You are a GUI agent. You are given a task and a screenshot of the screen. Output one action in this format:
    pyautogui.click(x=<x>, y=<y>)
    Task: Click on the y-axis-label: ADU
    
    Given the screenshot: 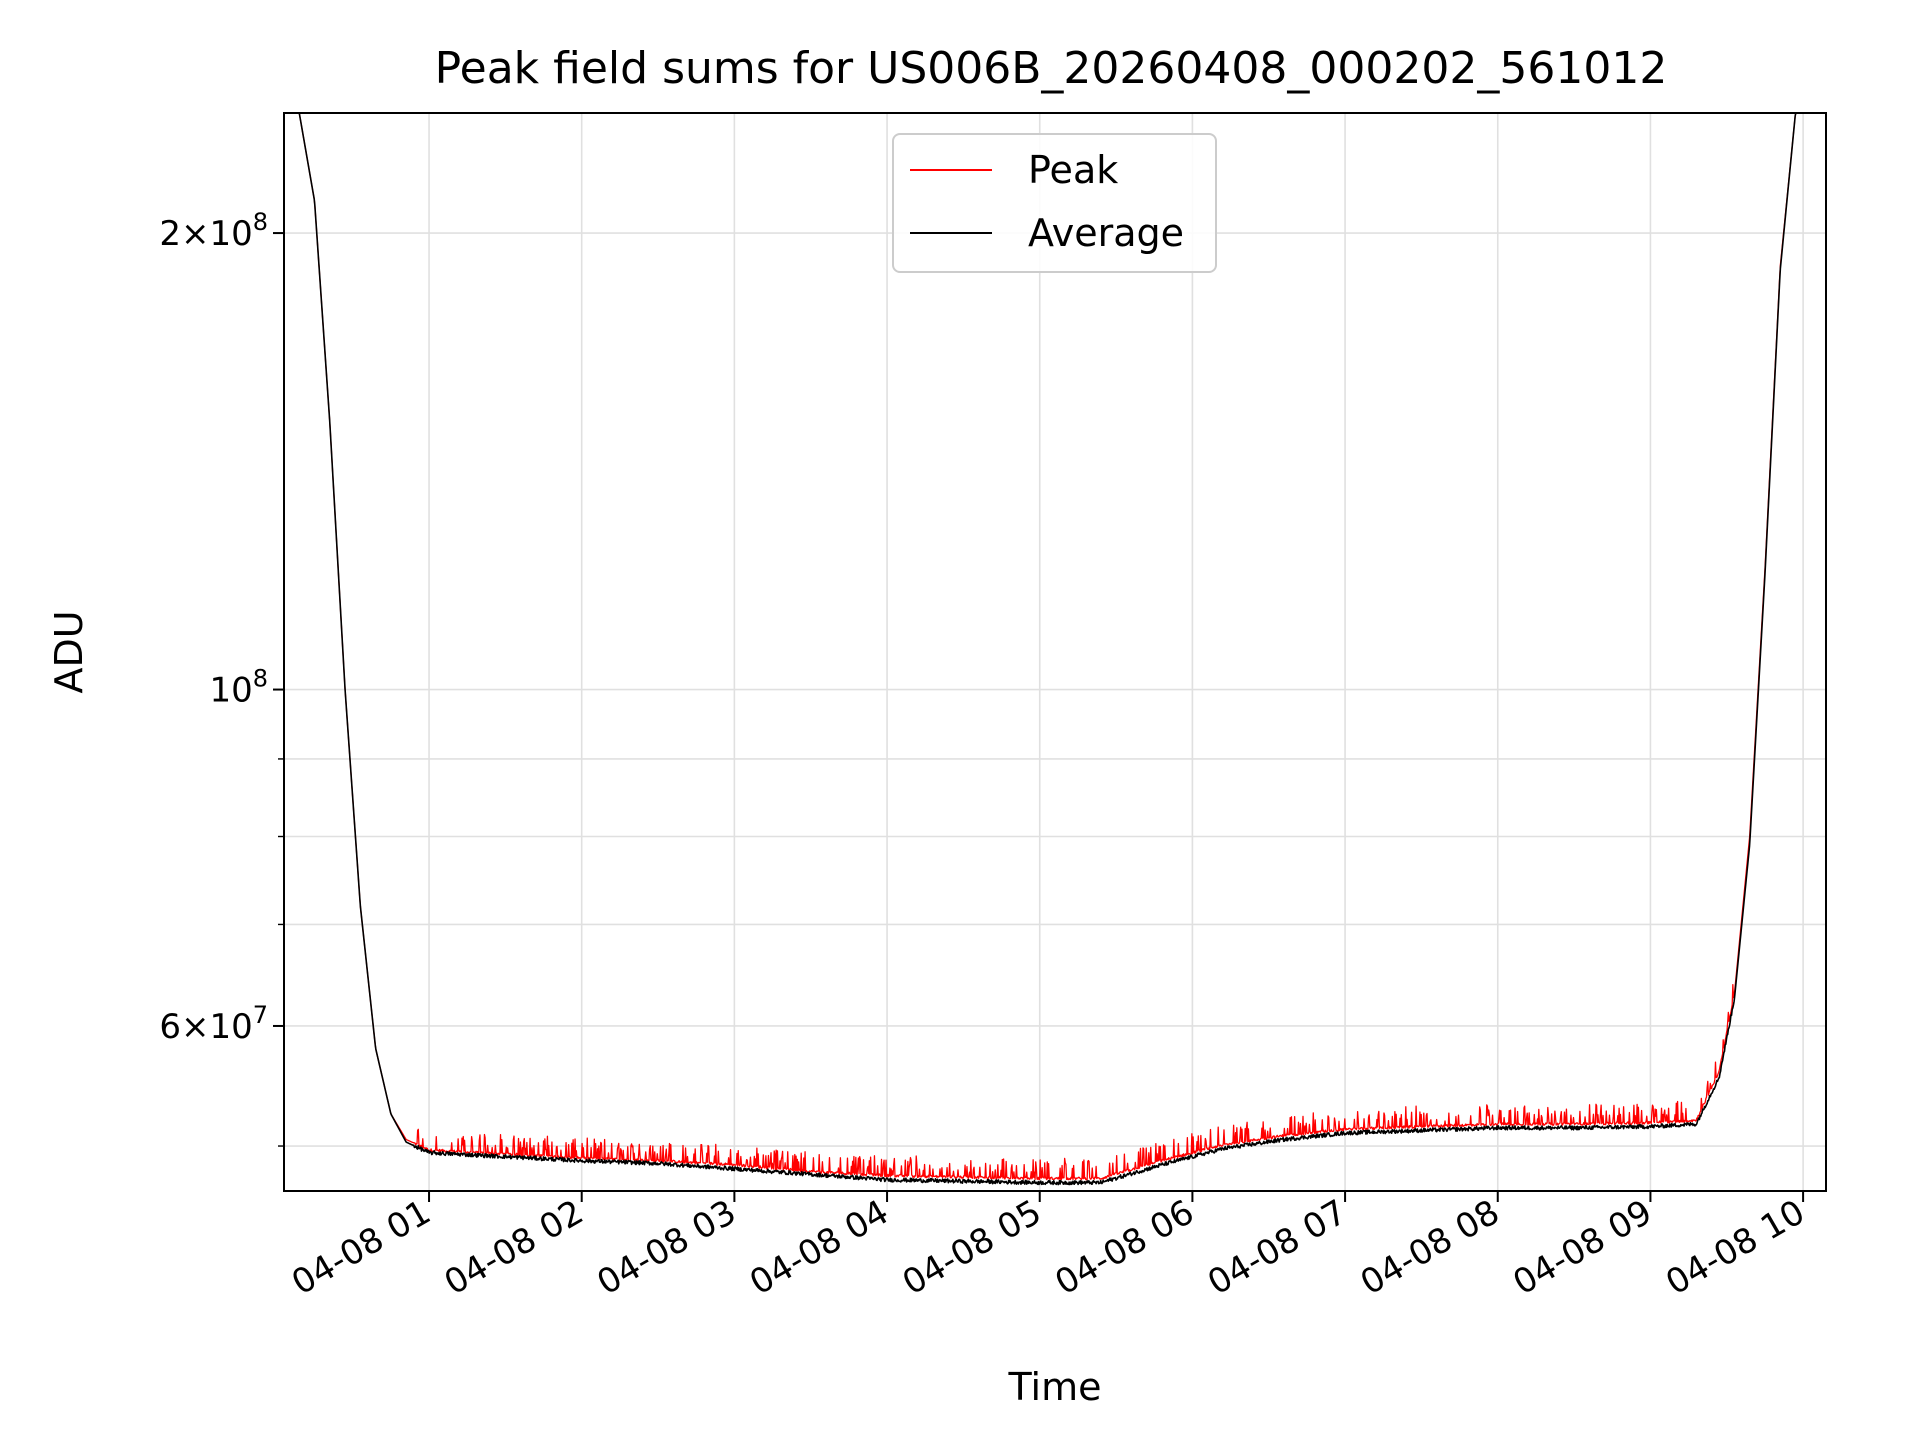 What is the action you would take?
    pyautogui.click(x=69, y=651)
    